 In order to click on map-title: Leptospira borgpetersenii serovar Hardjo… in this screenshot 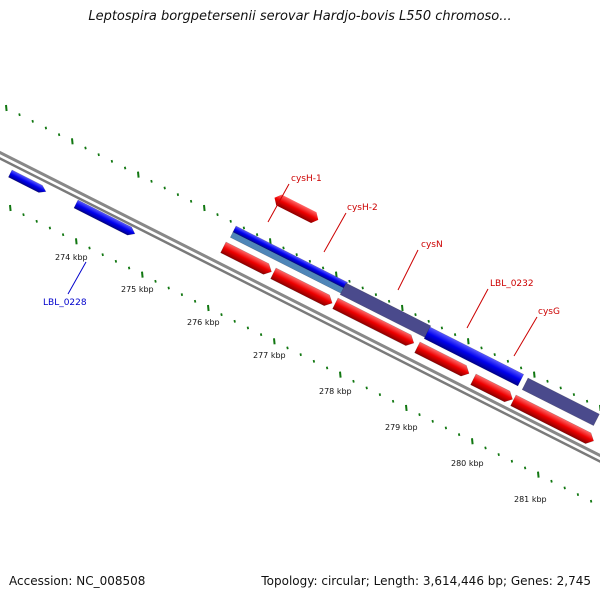, I will do `click(300, 16)`.